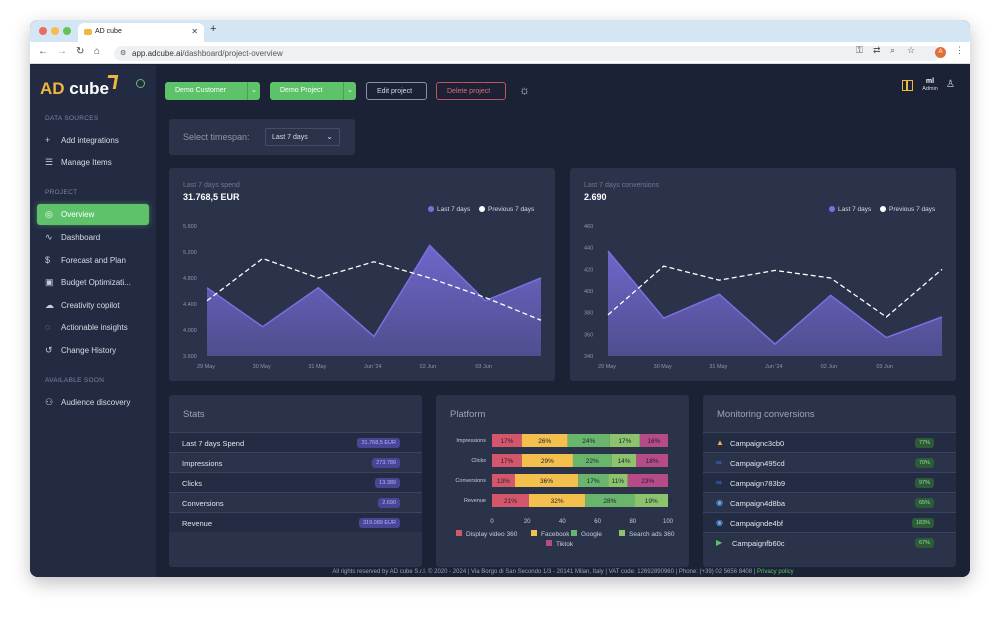  I want to click on campaign-row: ∞ Campaign783b9 97%, so click(829, 482).